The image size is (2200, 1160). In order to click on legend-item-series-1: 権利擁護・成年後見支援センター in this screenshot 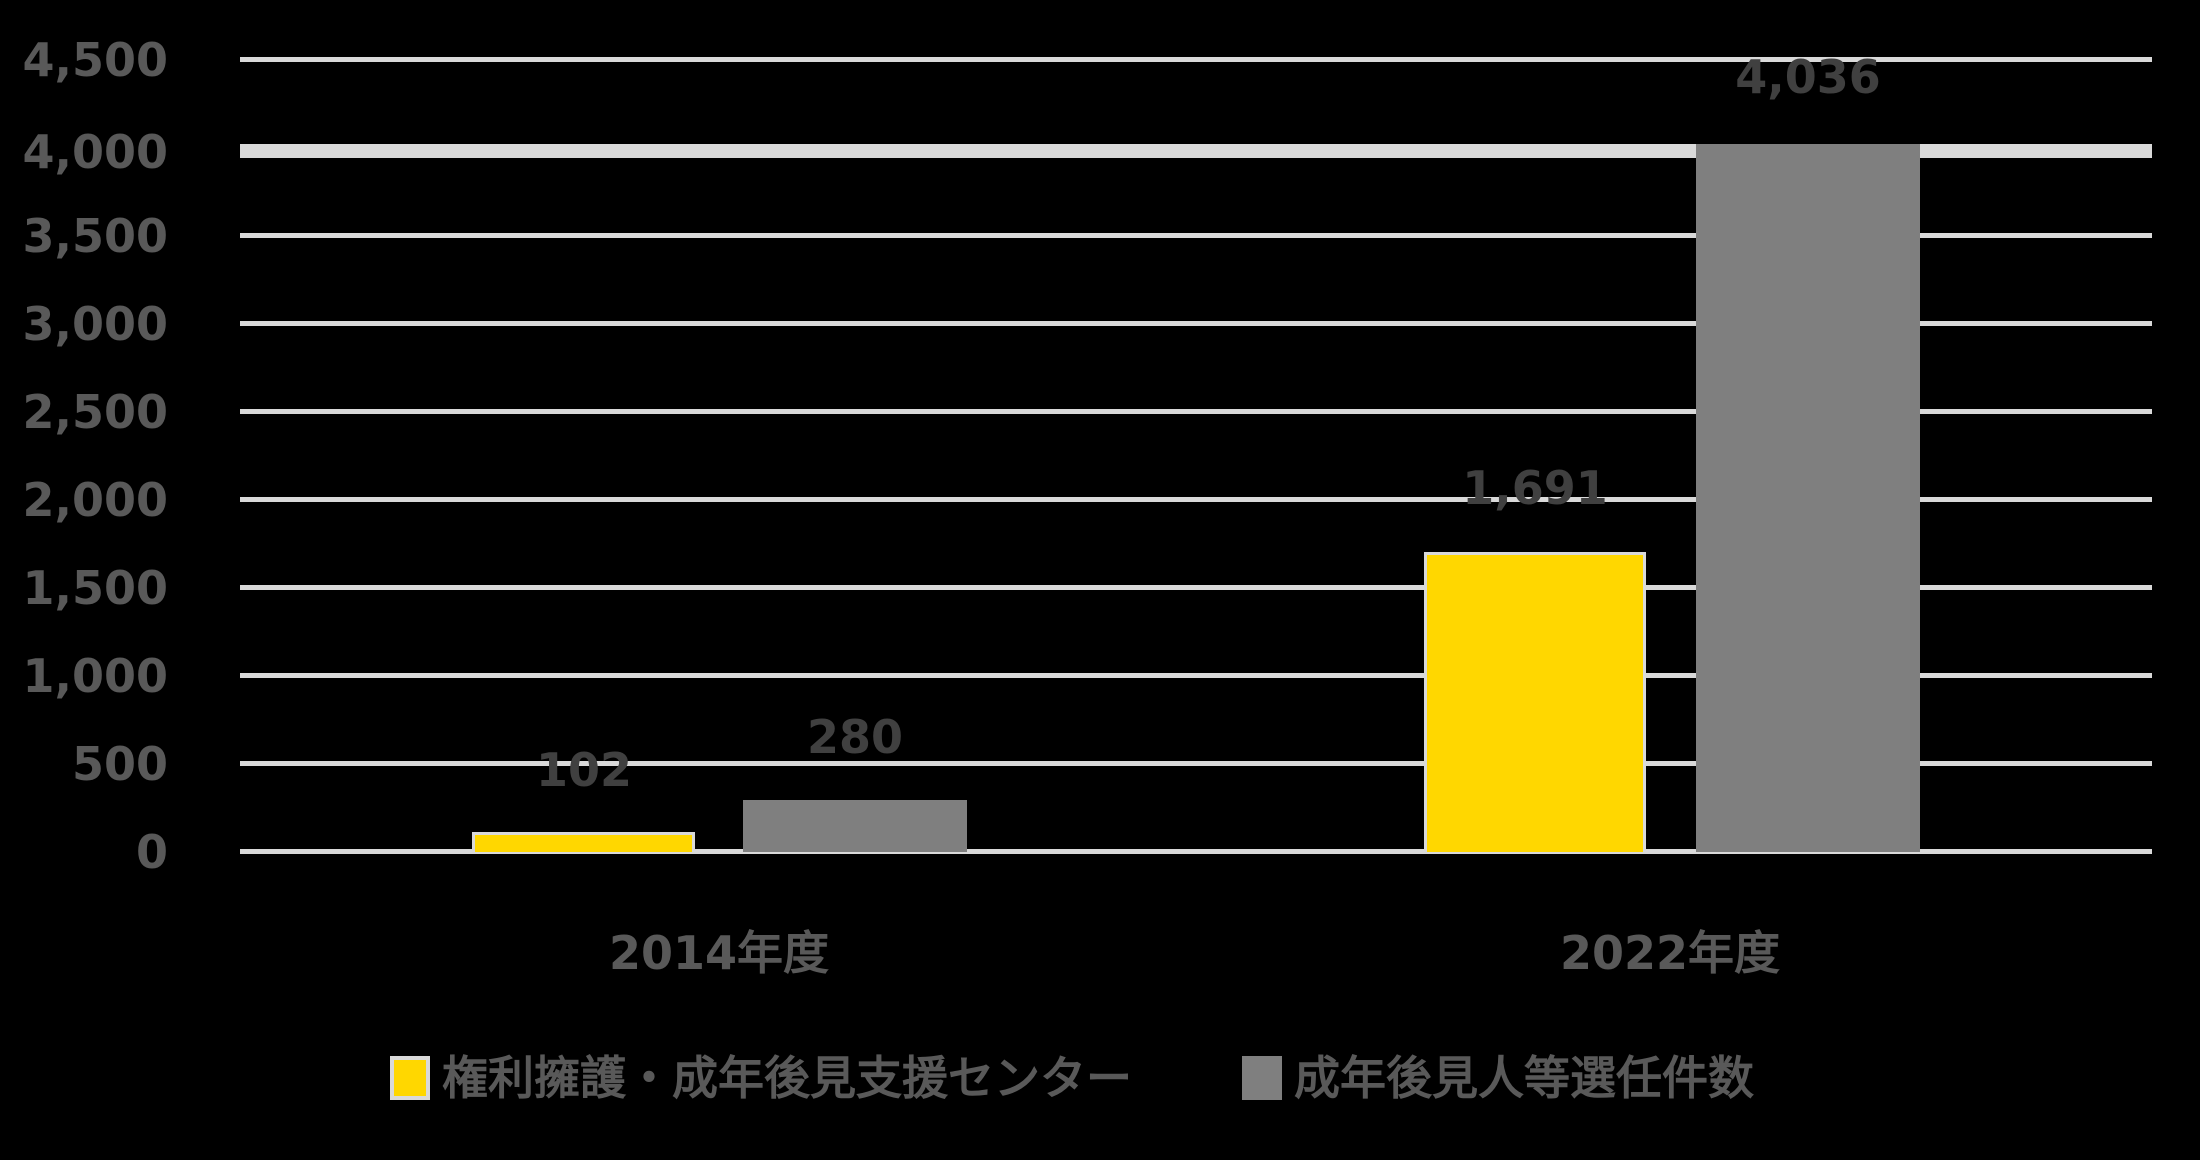, I will do `click(761, 1078)`.